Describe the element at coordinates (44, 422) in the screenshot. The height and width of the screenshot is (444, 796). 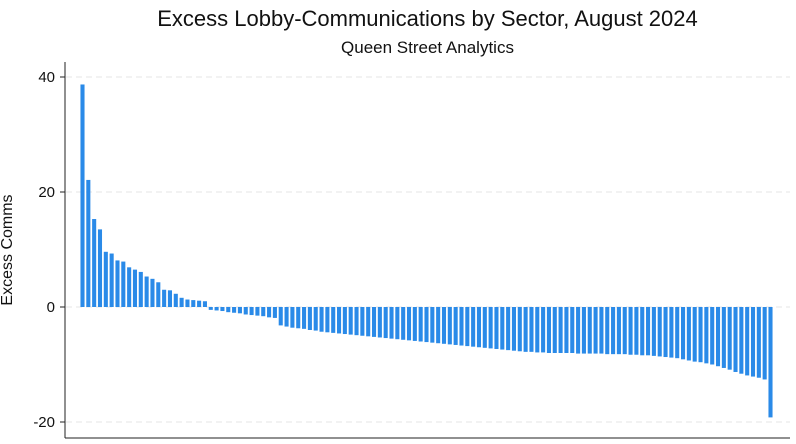
I see `y-tick-label: -20` at that location.